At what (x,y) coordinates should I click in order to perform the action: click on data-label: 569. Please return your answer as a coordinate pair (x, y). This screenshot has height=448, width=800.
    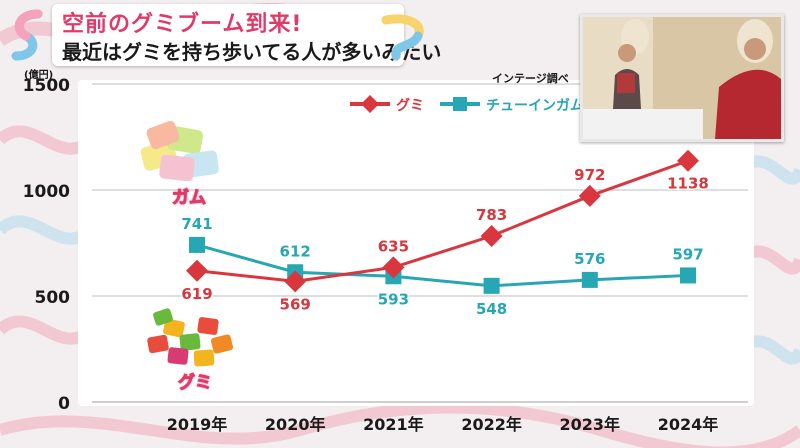
    Looking at the image, I should click on (295, 304).